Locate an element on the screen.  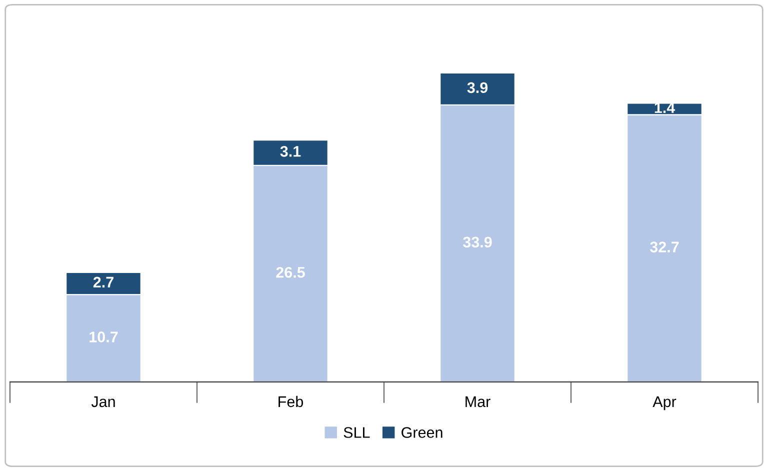
x-tick-label: Mar is located at coordinates (478, 402).